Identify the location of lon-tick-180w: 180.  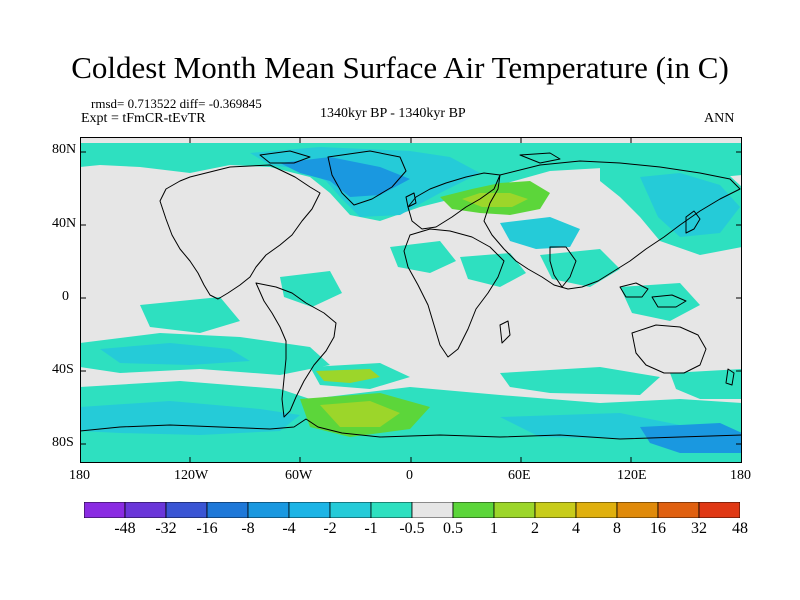
(79, 475).